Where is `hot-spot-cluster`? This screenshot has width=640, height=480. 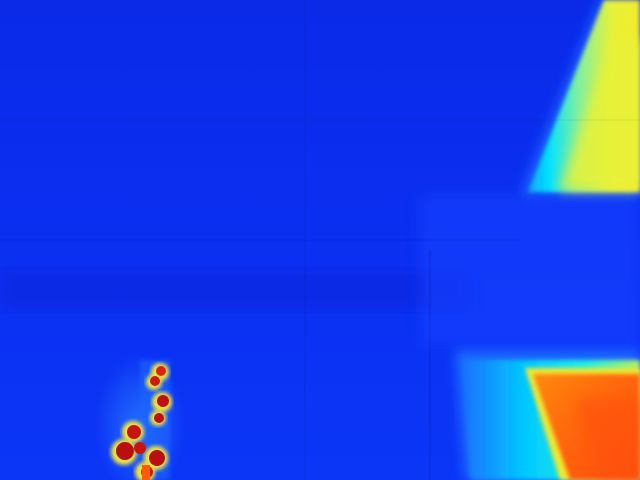 hot-spot-cluster is located at coordinates (140, 417).